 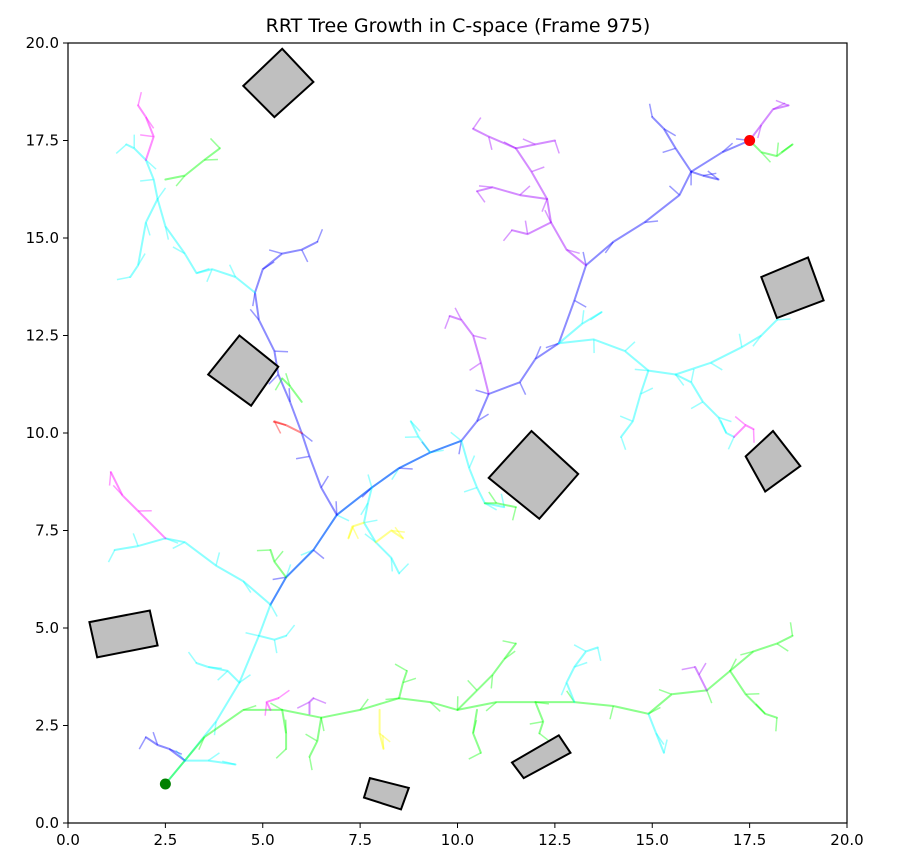 I want to click on x-tick-label: 15.0, so click(x=652, y=840).